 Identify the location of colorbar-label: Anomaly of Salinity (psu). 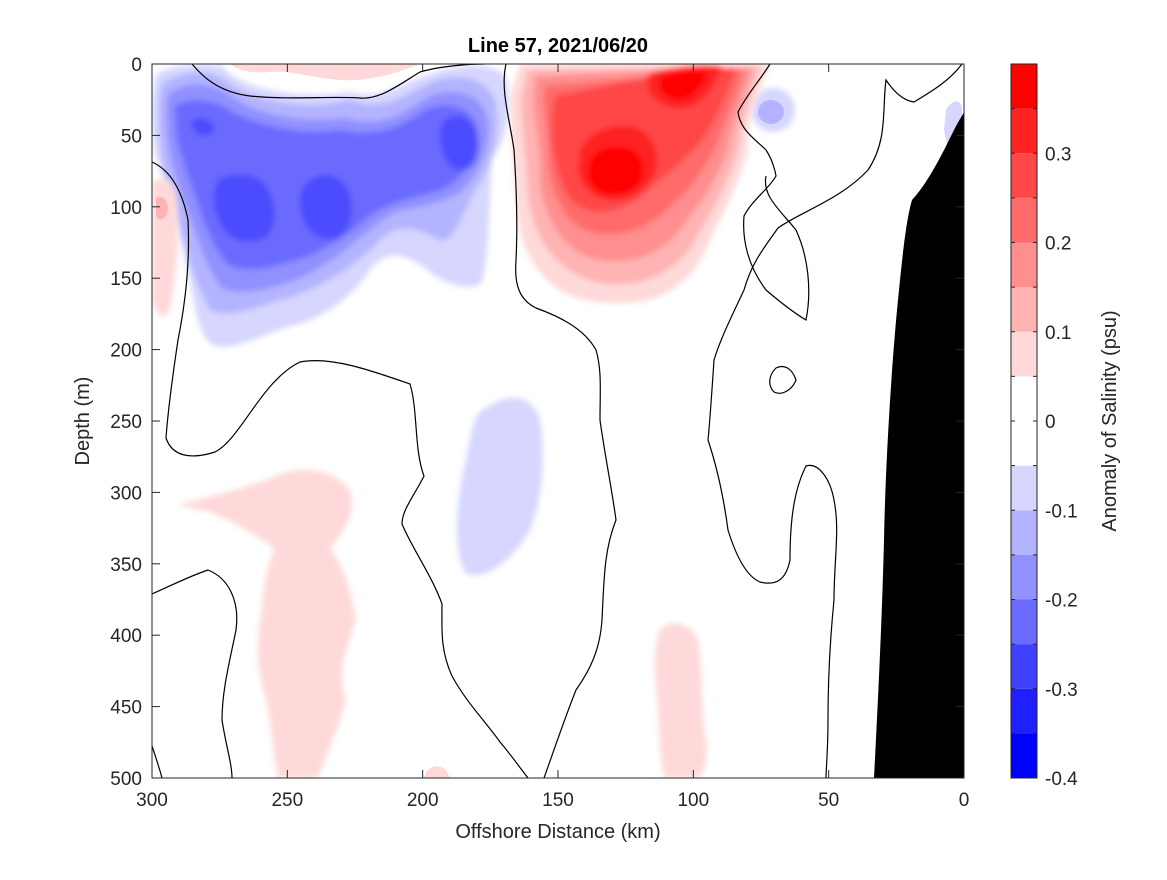
(1110, 420).